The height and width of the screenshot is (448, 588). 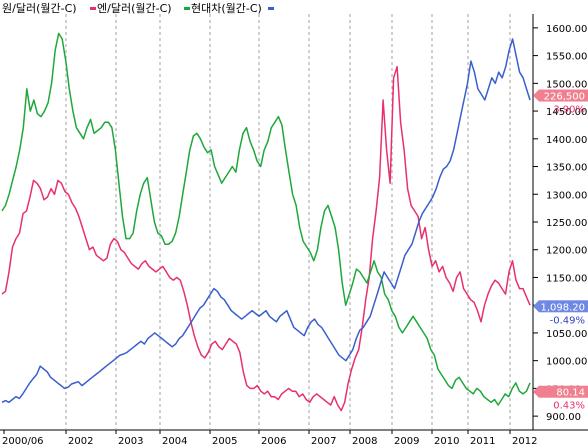 I want to click on badge-change: 0.43%, so click(x=569, y=406).